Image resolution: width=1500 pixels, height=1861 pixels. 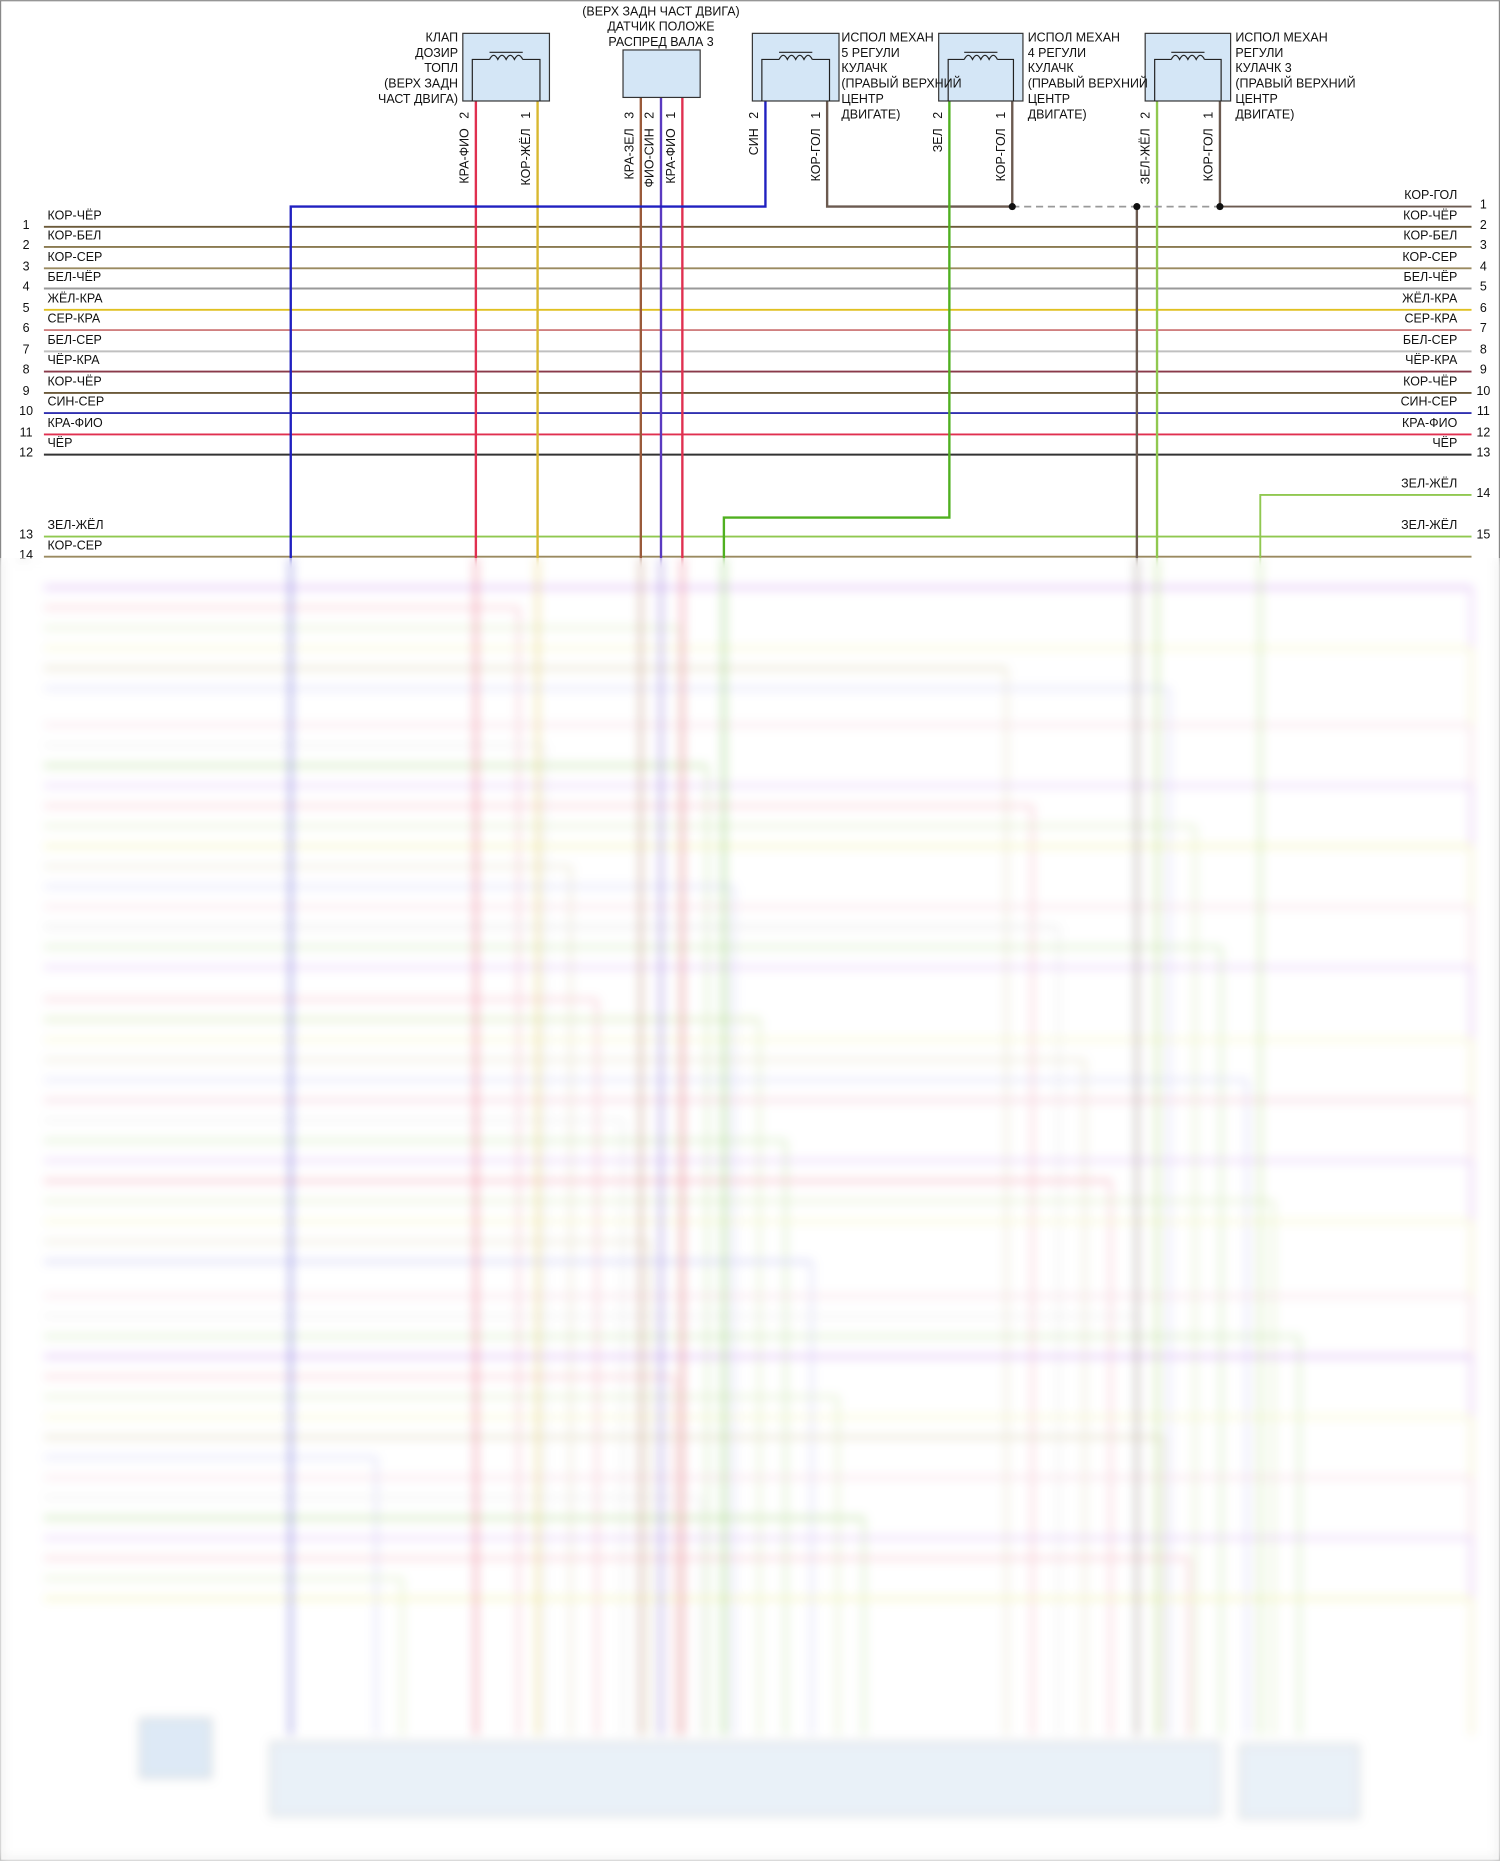 I want to click on wire-label: ФИО-СИН, so click(x=650, y=157).